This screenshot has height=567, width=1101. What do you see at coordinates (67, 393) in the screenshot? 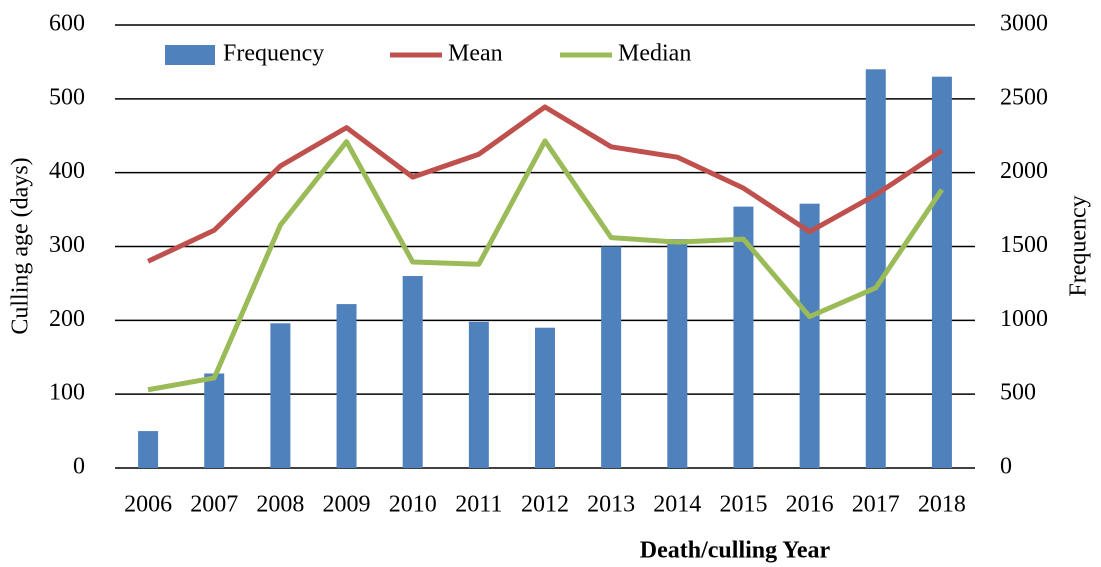
I see `y-tick-label: 100` at bounding box center [67, 393].